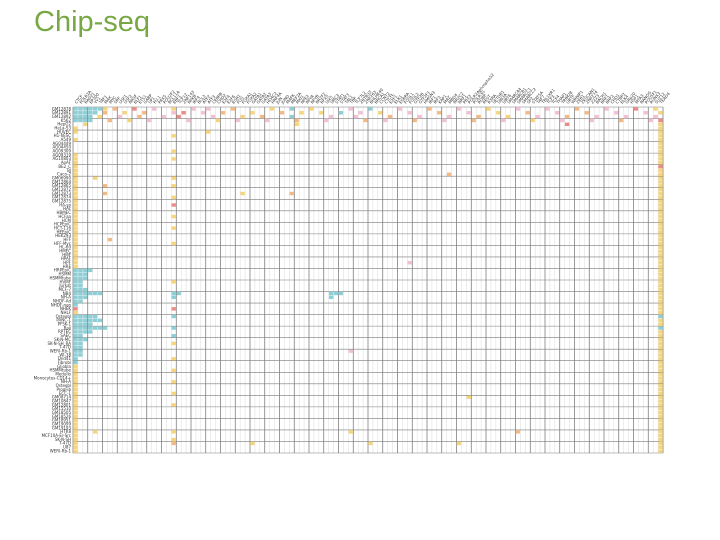  Describe the element at coordinates (62, 404) in the screenshot. I see `row-label: GM12801` at that location.